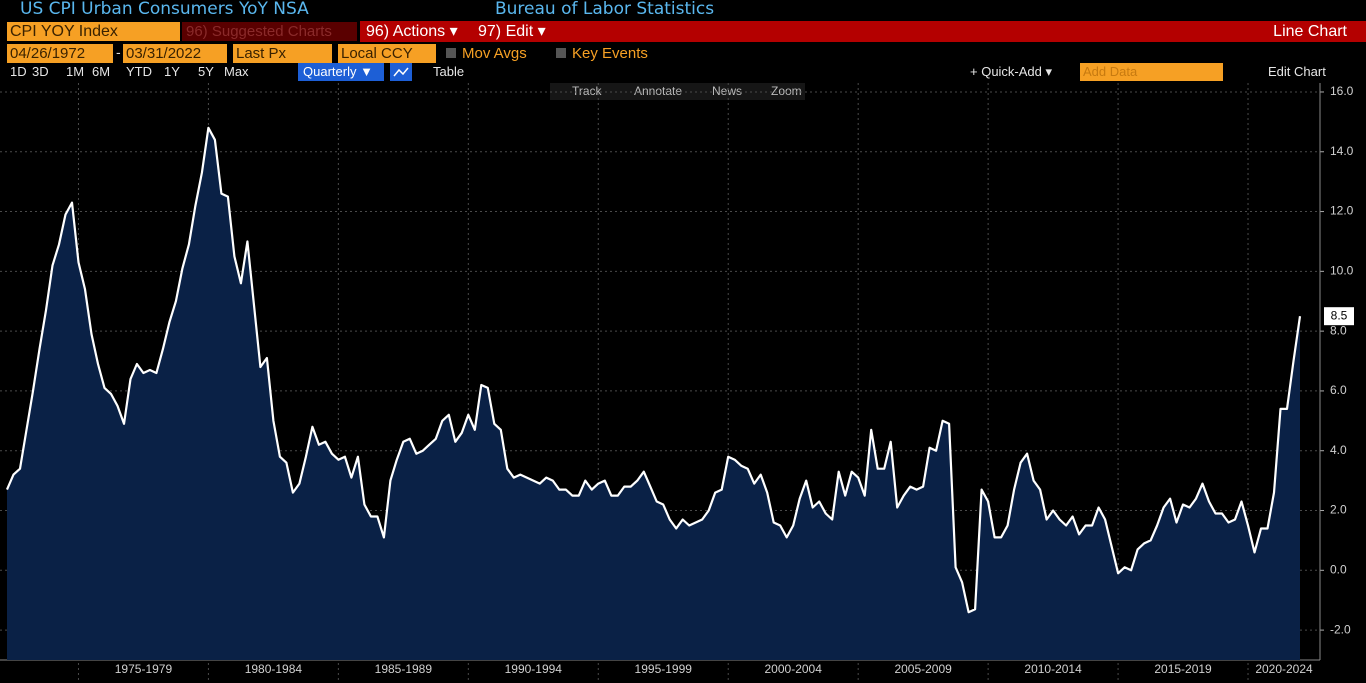 This screenshot has width=1366, height=683. What do you see at coordinates (139, 71) in the screenshot?
I see `range-button: YTD` at bounding box center [139, 71].